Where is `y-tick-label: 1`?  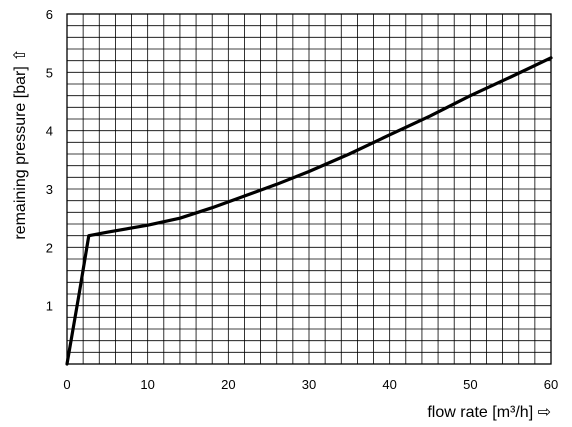 y-tick-label: 1 is located at coordinates (49, 306).